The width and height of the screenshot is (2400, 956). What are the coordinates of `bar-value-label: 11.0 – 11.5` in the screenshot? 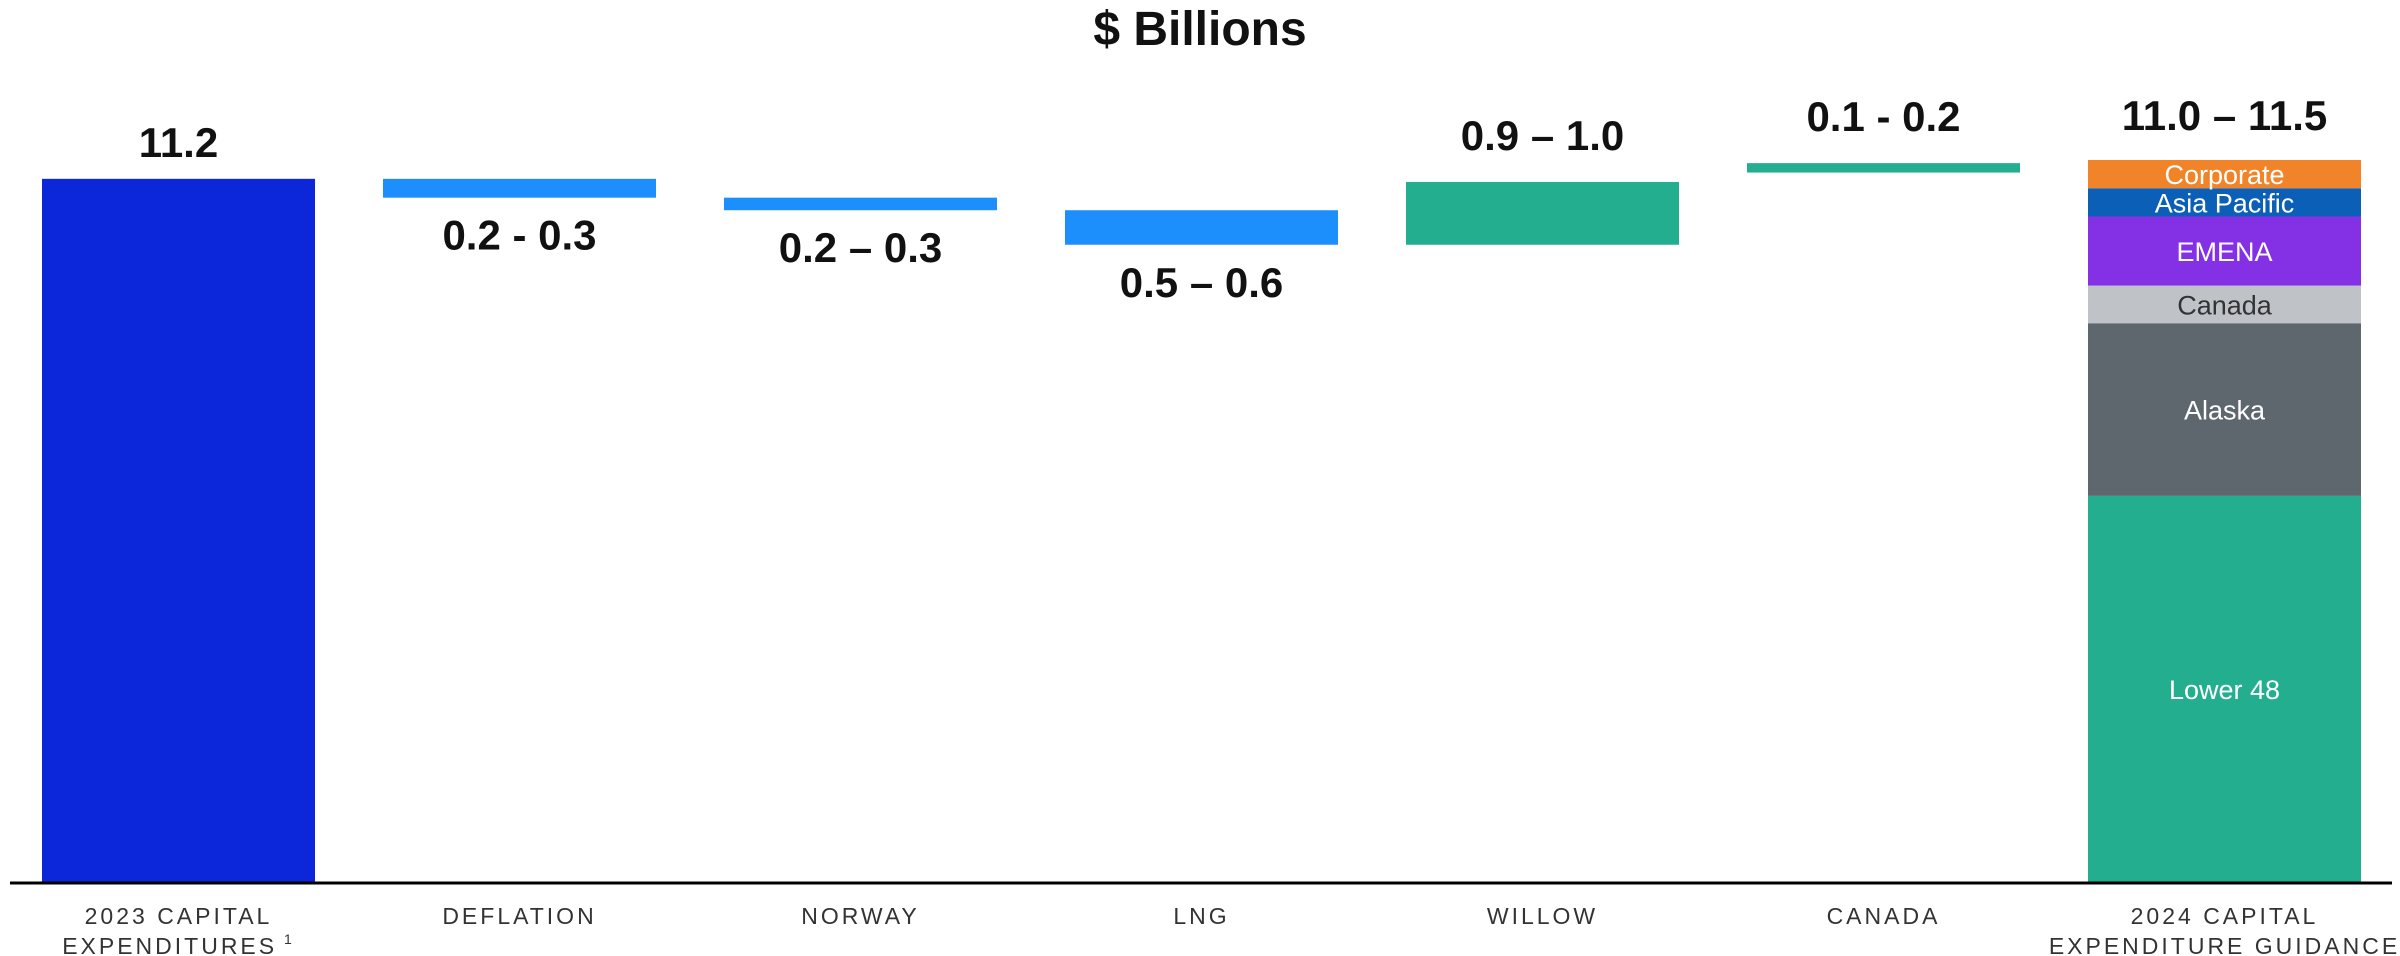 It's located at (2225, 115).